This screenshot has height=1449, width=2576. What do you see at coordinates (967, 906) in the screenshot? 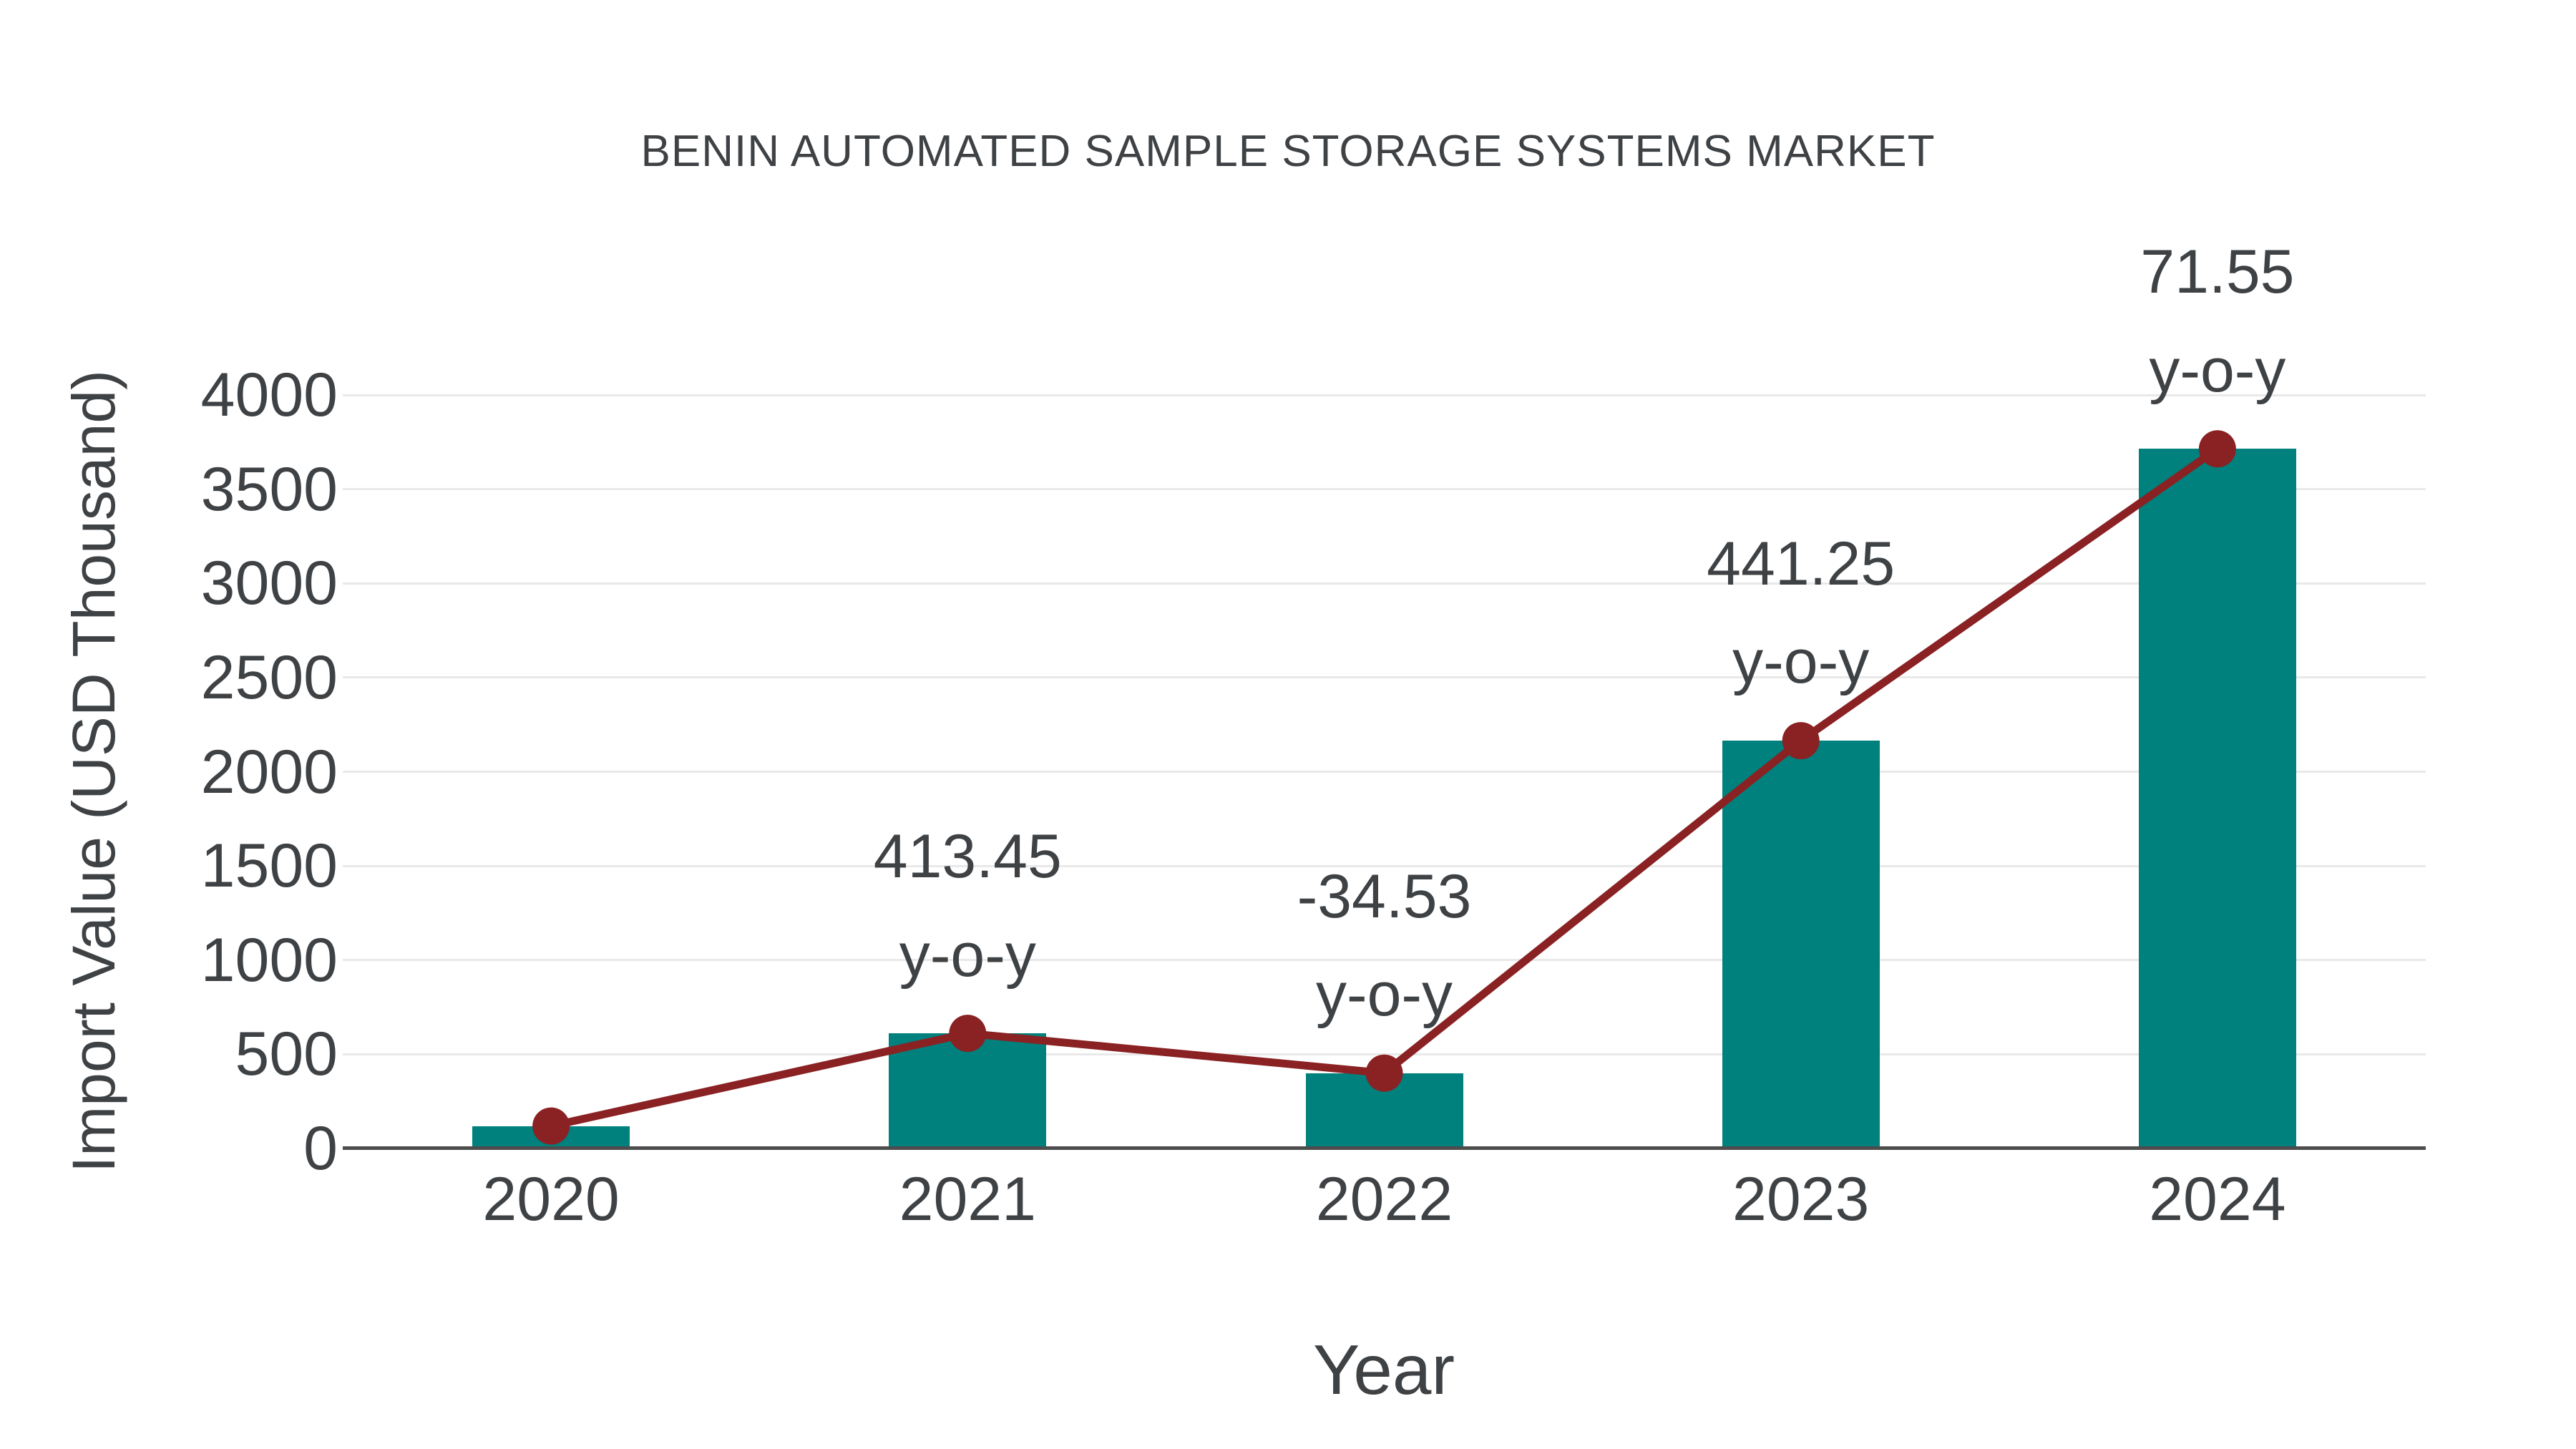
I see `annotation-2021: 413.45 y-o-y` at bounding box center [967, 906].